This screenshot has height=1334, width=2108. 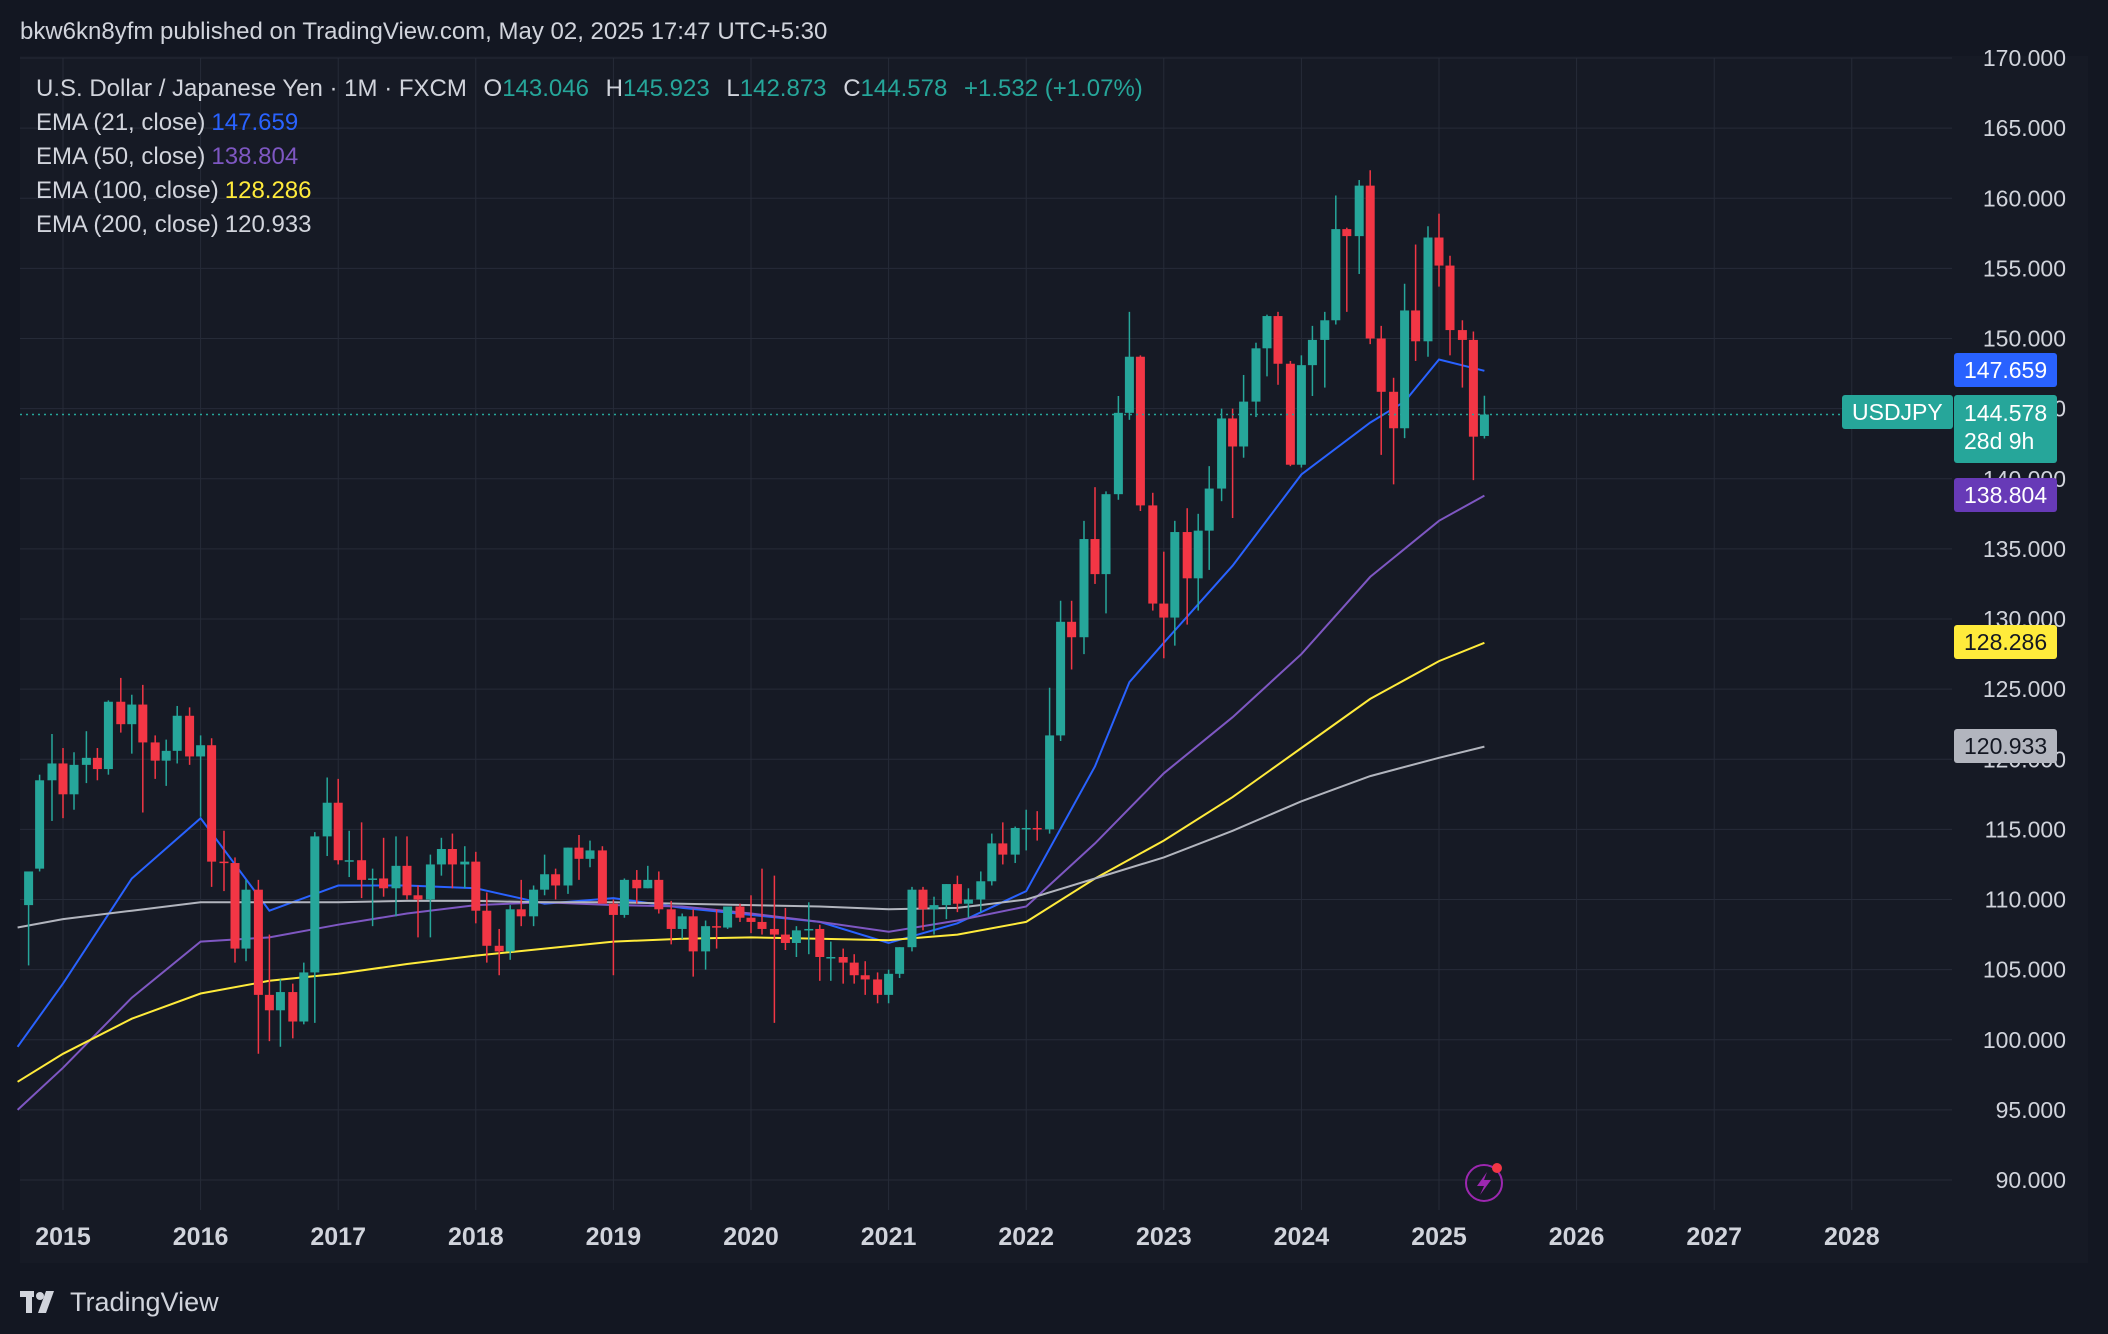 I want to click on y-tick-label: 100.000, so click(x=2024, y=1040).